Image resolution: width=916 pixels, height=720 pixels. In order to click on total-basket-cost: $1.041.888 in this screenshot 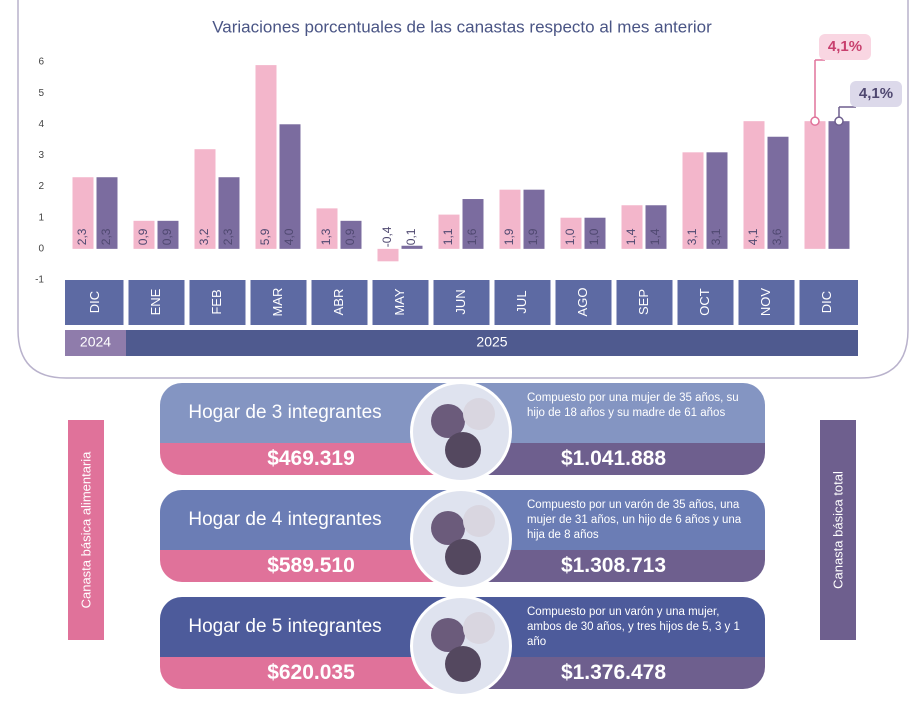, I will do `click(613, 459)`.